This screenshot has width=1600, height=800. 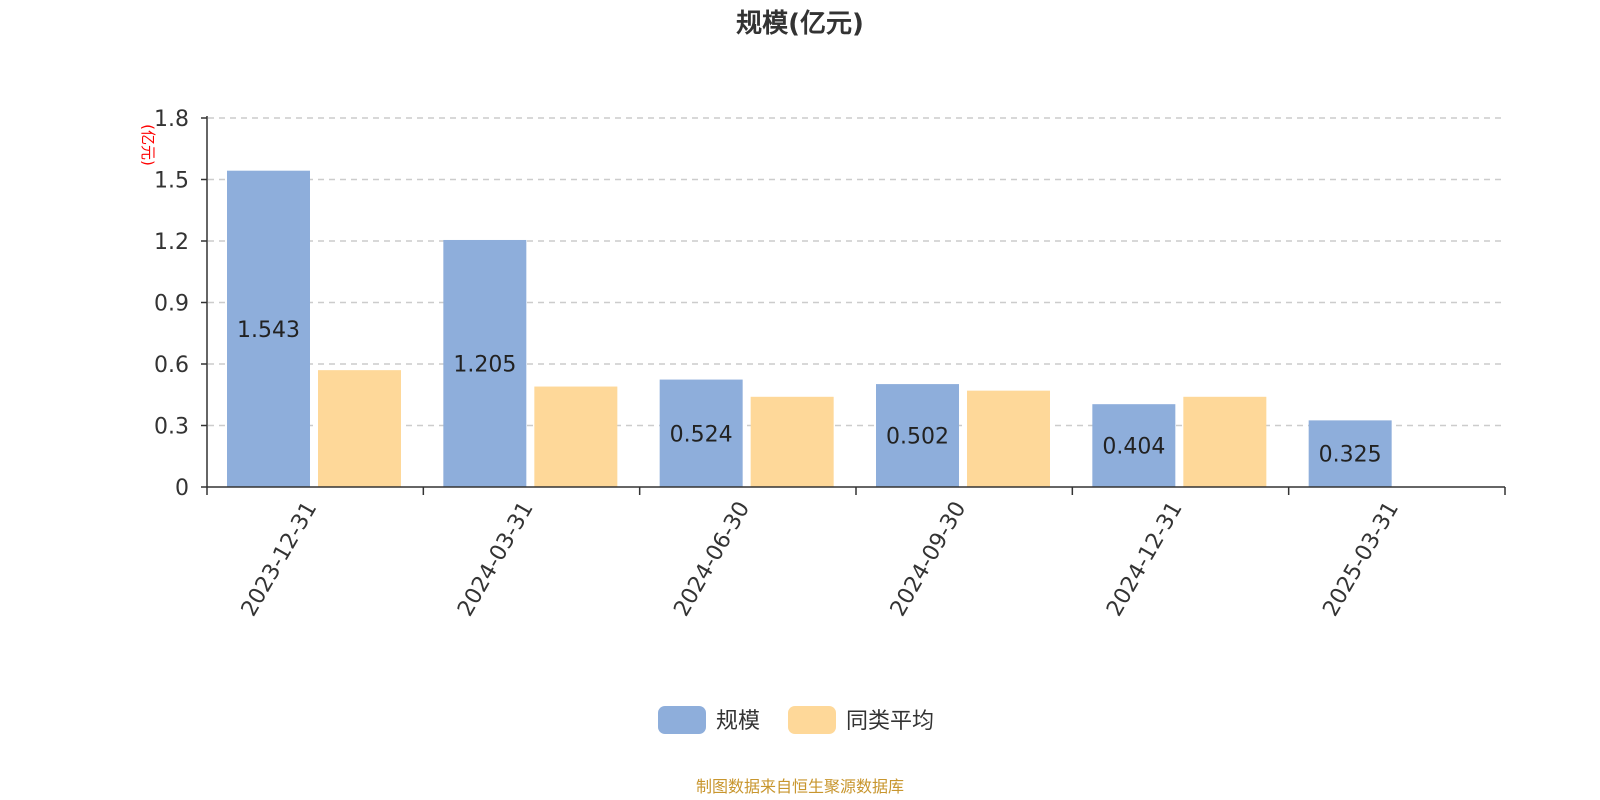 What do you see at coordinates (280, 559) in the screenshot?
I see `x-tick-label: 2023-12-31` at bounding box center [280, 559].